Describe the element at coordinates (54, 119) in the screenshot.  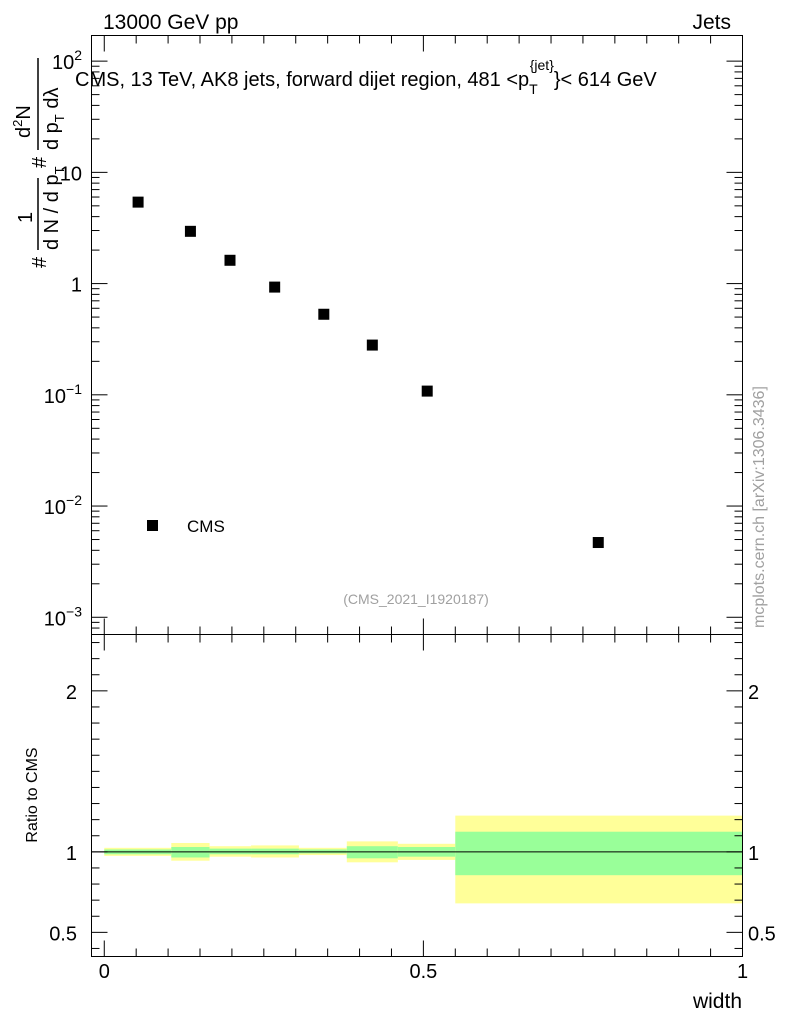
I see `y-label-denominator-2: d pT dλ` at that location.